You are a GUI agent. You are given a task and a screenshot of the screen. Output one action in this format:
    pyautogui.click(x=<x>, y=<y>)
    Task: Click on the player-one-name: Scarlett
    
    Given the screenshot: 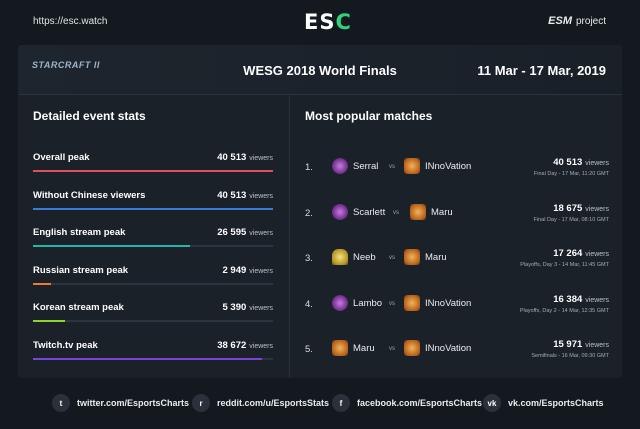 What is the action you would take?
    pyautogui.click(x=369, y=212)
    